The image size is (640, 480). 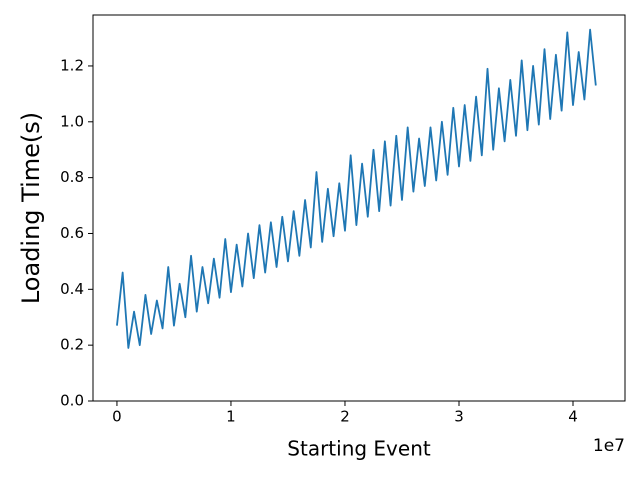 What do you see at coordinates (72, 289) in the screenshot?
I see `y-tick-label: 0.4` at bounding box center [72, 289].